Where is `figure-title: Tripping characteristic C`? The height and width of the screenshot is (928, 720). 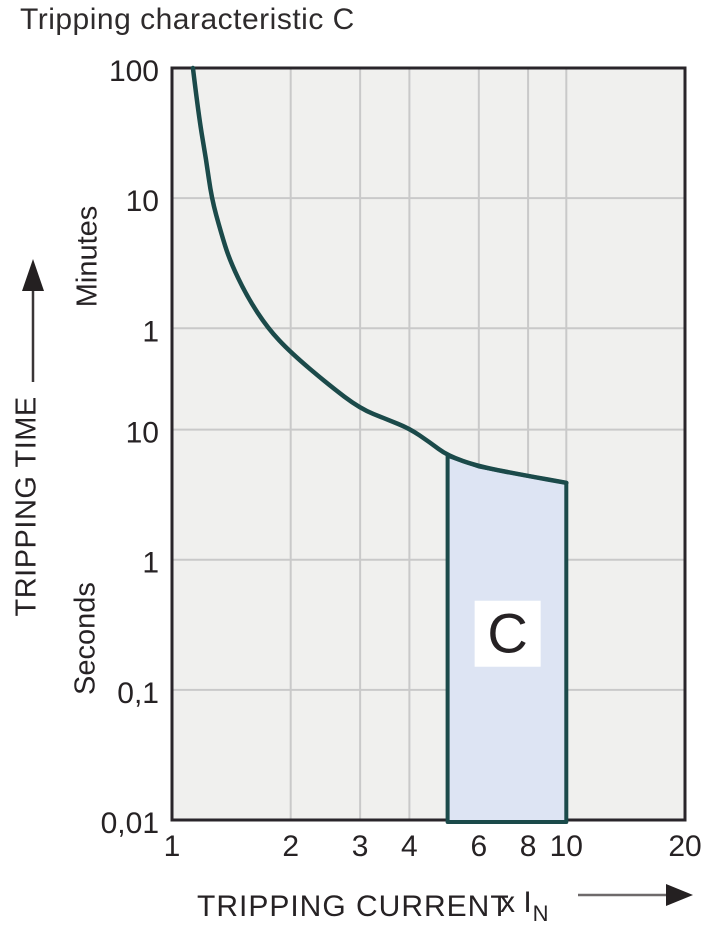 figure-title: Tripping characteristic C is located at coordinates (187, 19).